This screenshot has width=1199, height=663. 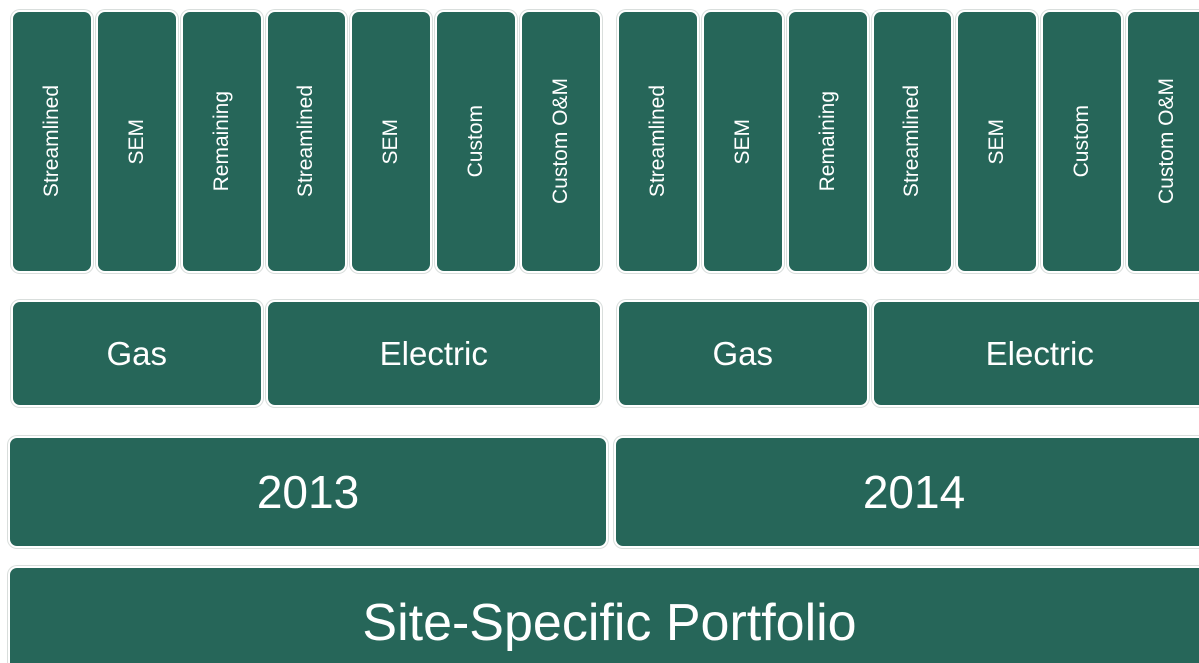 What do you see at coordinates (604, 615) in the screenshot?
I see `portfolio-box: Site-Specific Portfolio` at bounding box center [604, 615].